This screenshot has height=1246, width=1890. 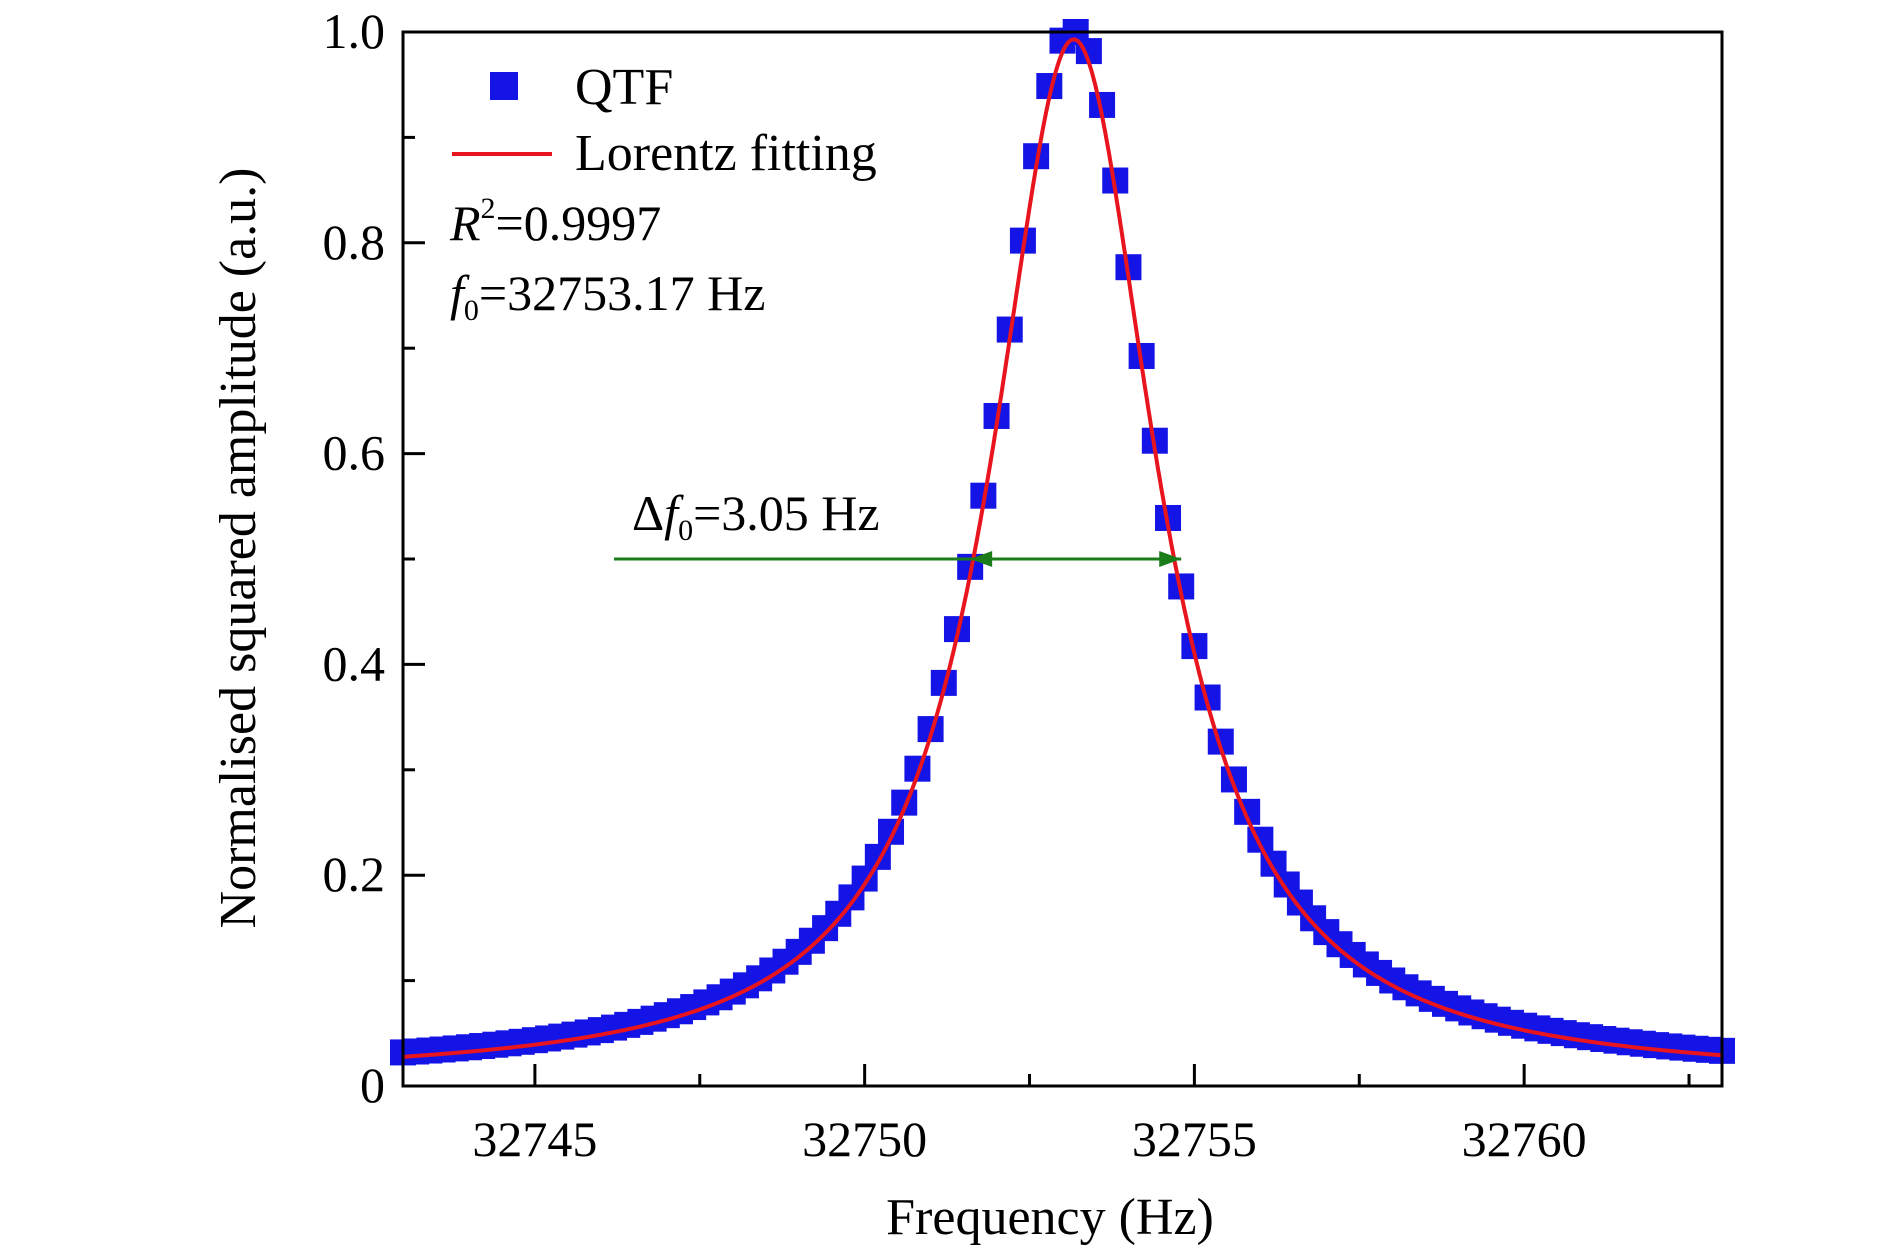 What do you see at coordinates (354, 31) in the screenshot?
I see `y-tick-label: 1.0` at bounding box center [354, 31].